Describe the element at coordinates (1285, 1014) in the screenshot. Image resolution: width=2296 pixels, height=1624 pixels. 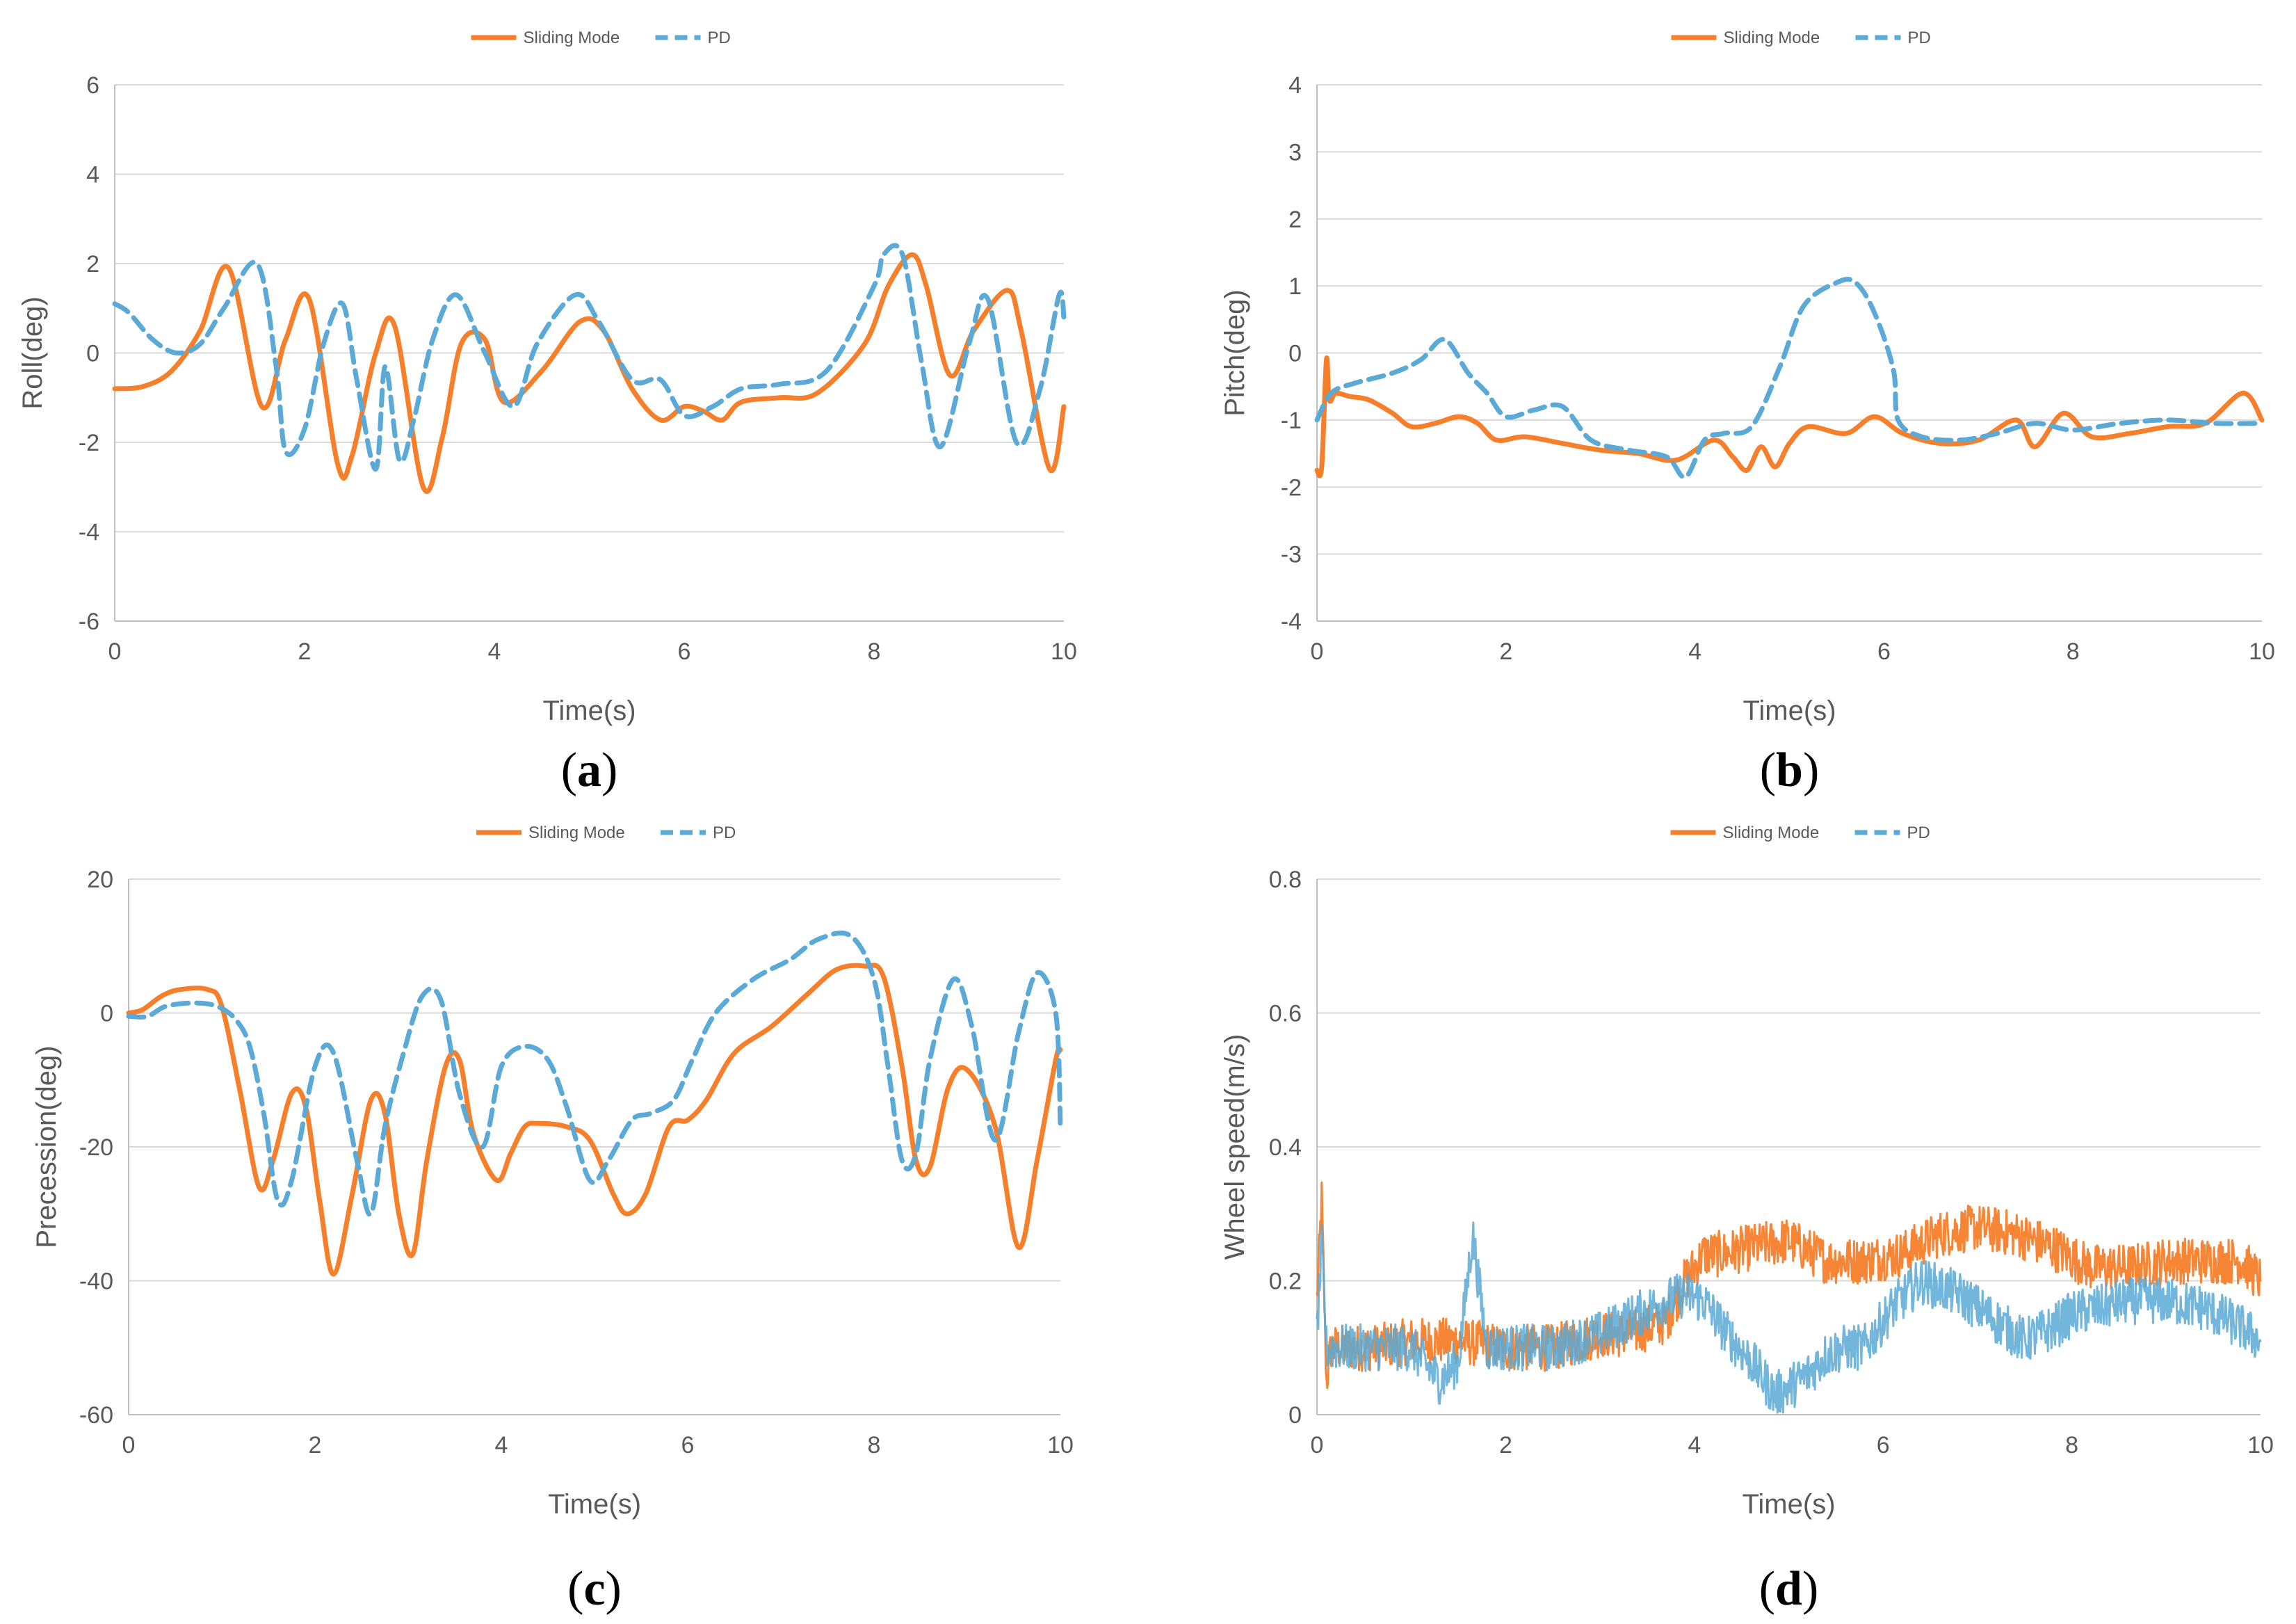
I see `y-tick-label: 0.6` at that location.